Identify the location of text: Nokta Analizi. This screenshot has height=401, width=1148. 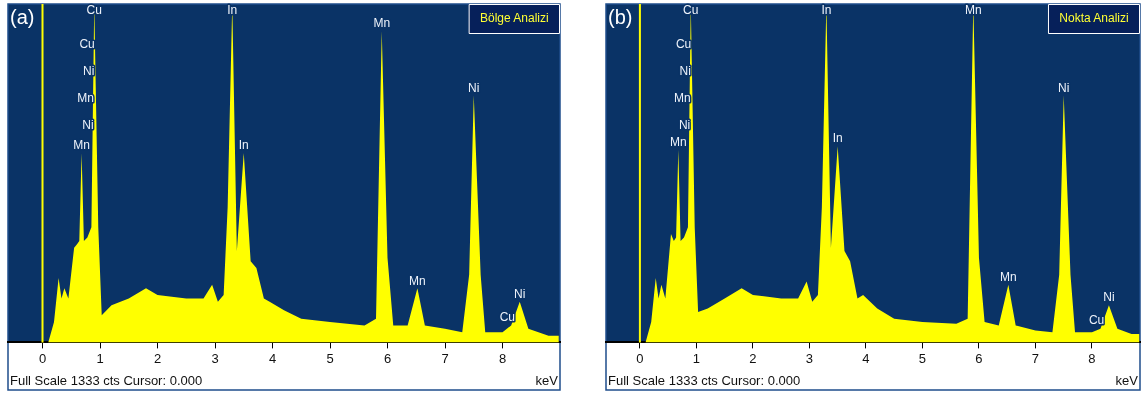
(1094, 18).